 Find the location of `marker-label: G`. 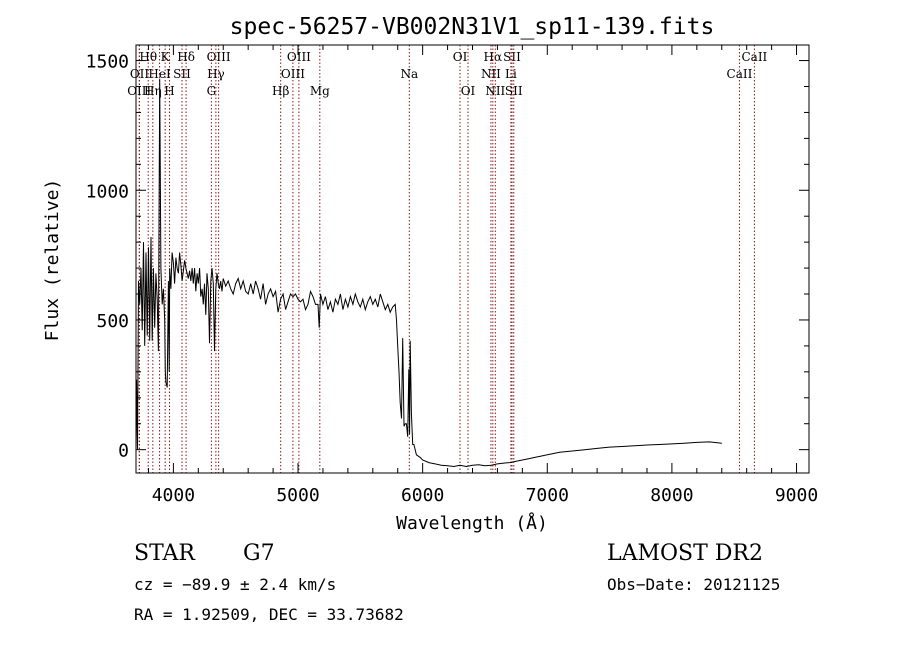

marker-label: G is located at coordinates (212, 91).